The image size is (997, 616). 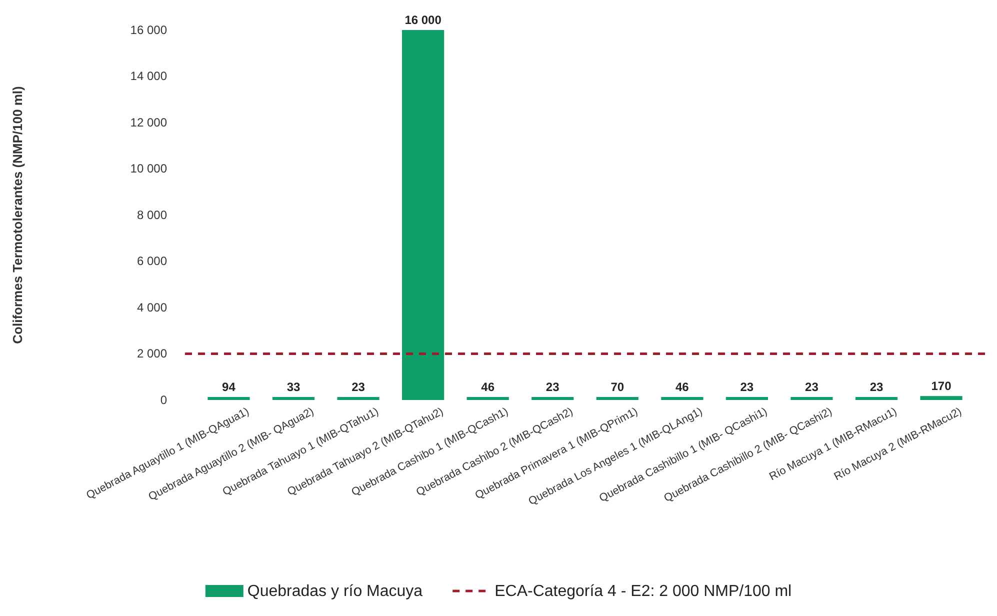 What do you see at coordinates (152, 261) in the screenshot?
I see `y-tick-label: 6 000` at bounding box center [152, 261].